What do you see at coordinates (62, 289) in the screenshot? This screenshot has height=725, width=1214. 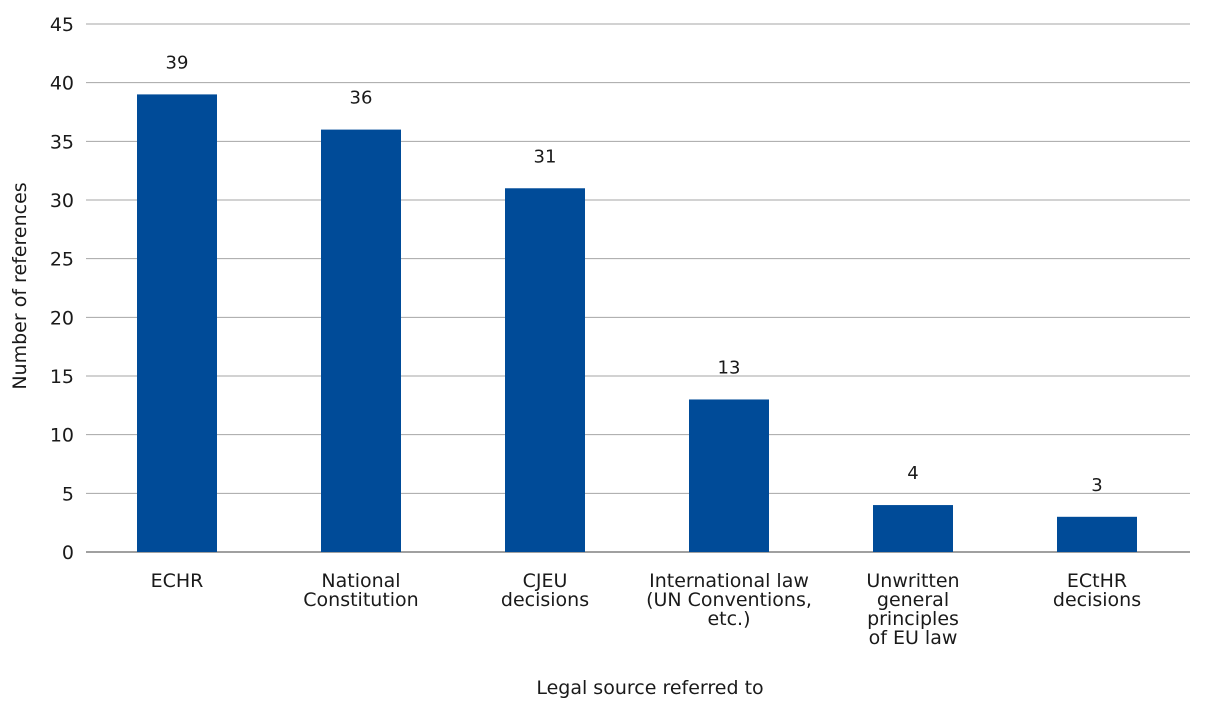 I see `y-tick-labels: 0 5 10 15 20 25 30 35 40 45` at bounding box center [62, 289].